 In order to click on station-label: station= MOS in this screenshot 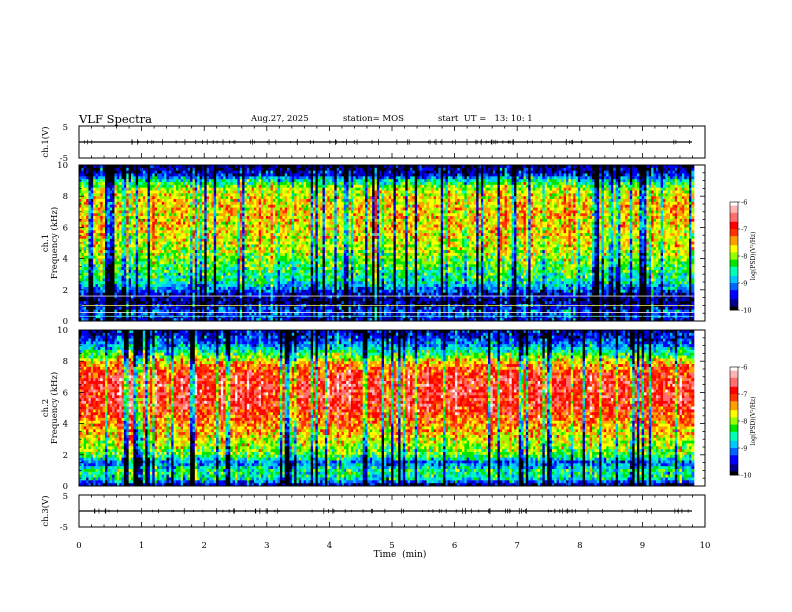, I will do `click(373, 119)`.